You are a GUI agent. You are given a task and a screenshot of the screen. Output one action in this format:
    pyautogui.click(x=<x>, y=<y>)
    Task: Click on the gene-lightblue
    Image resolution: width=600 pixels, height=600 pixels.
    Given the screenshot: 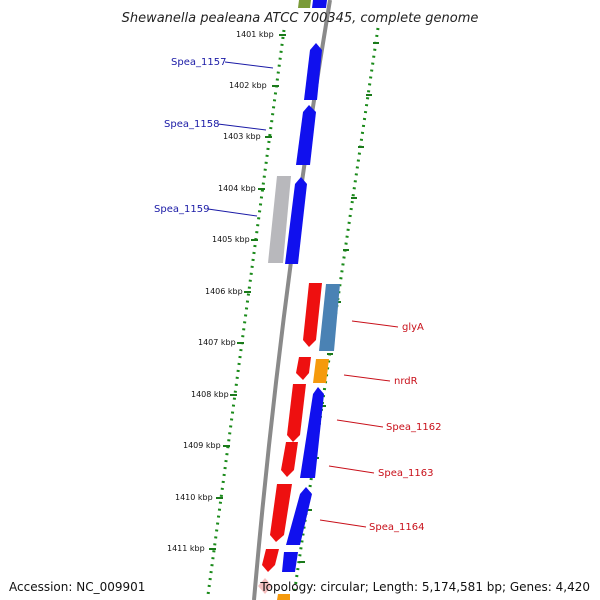 What is the action you would take?
    pyautogui.click(x=329, y=317)
    